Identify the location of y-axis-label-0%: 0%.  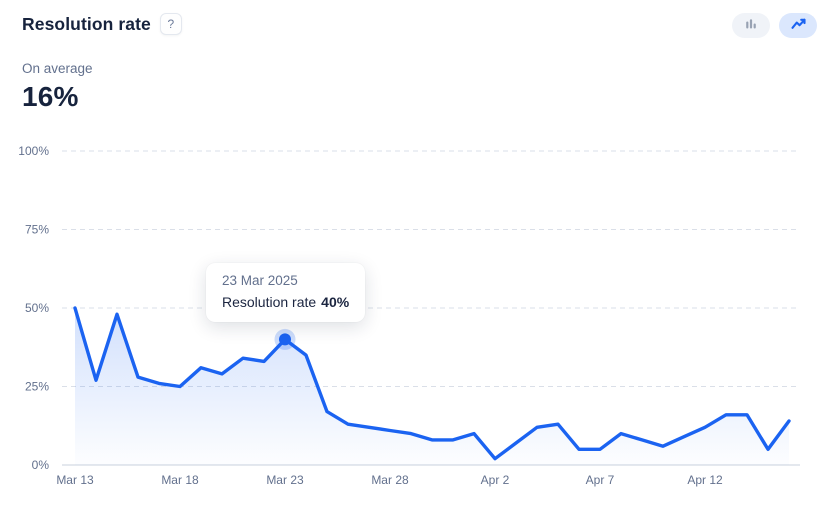
(41, 465).